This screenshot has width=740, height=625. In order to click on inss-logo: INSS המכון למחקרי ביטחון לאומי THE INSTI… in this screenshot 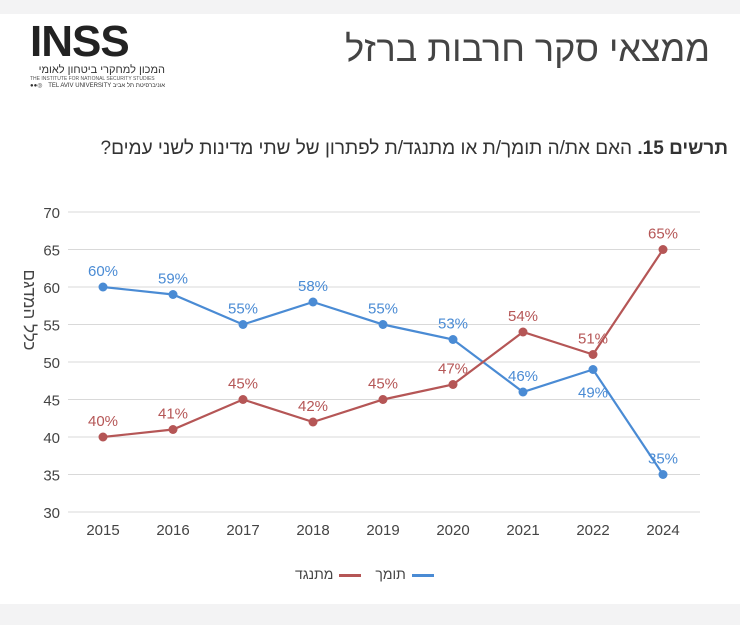, I will do `click(97, 53)`.